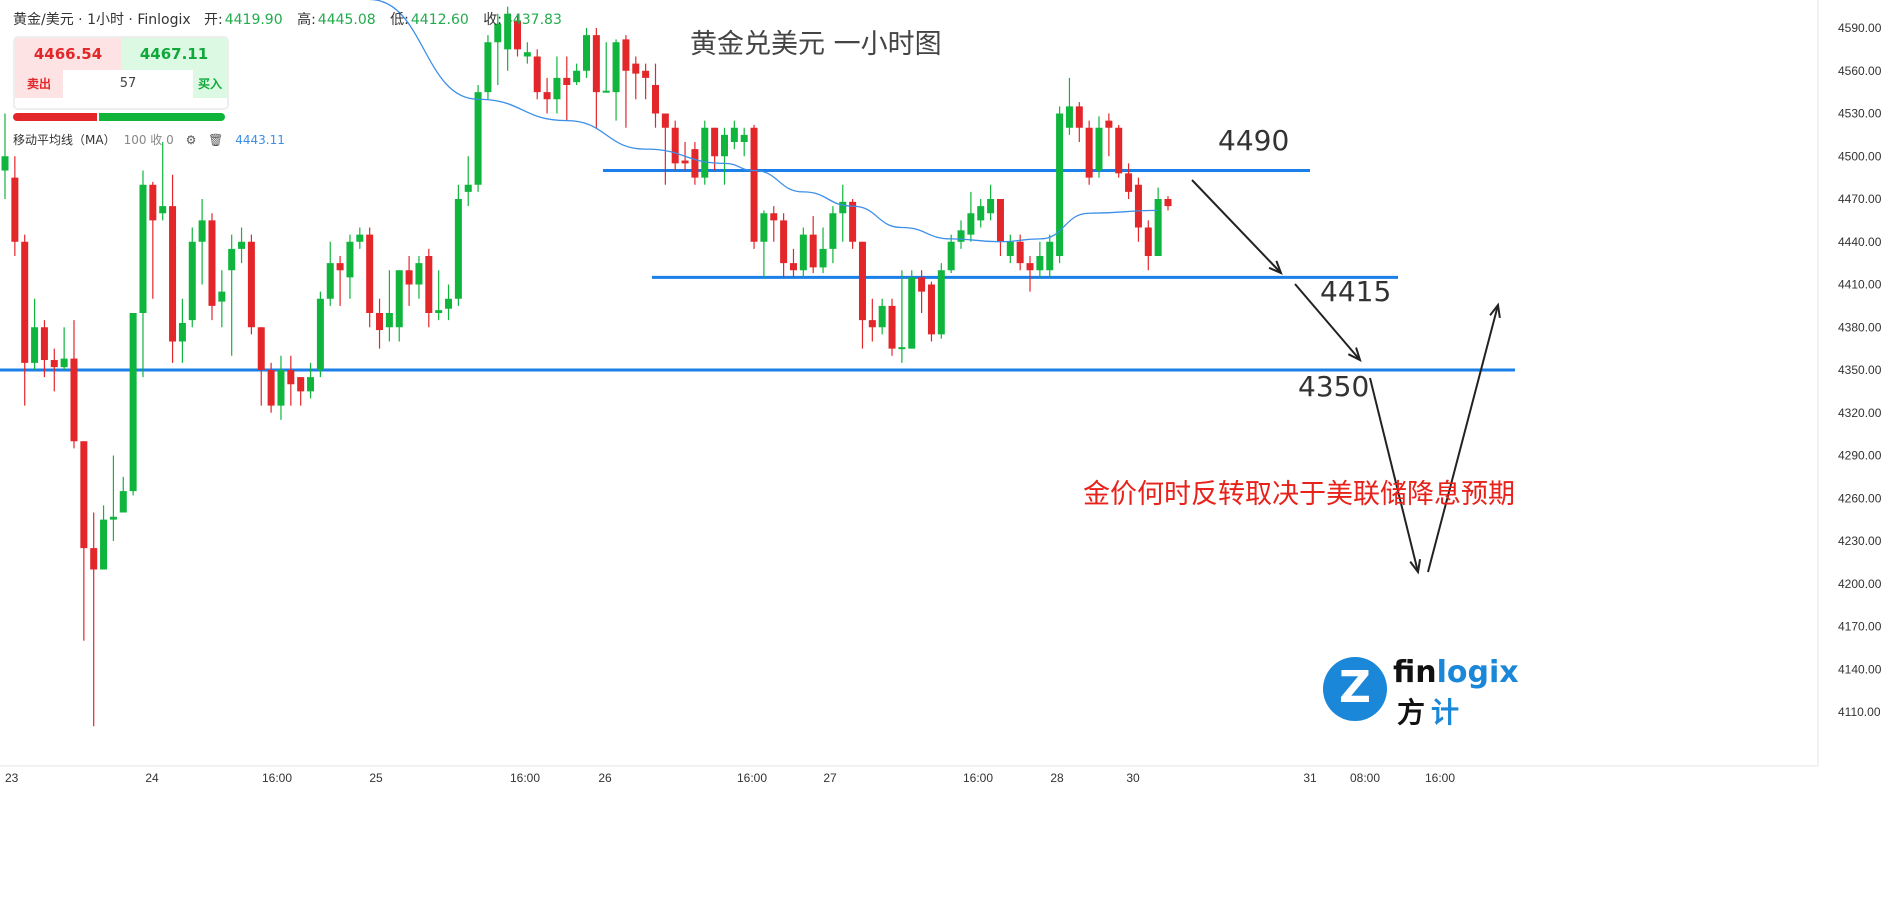 The width and height of the screenshot is (1894, 924). I want to click on x-tick-label: 08:00, so click(1365, 778).